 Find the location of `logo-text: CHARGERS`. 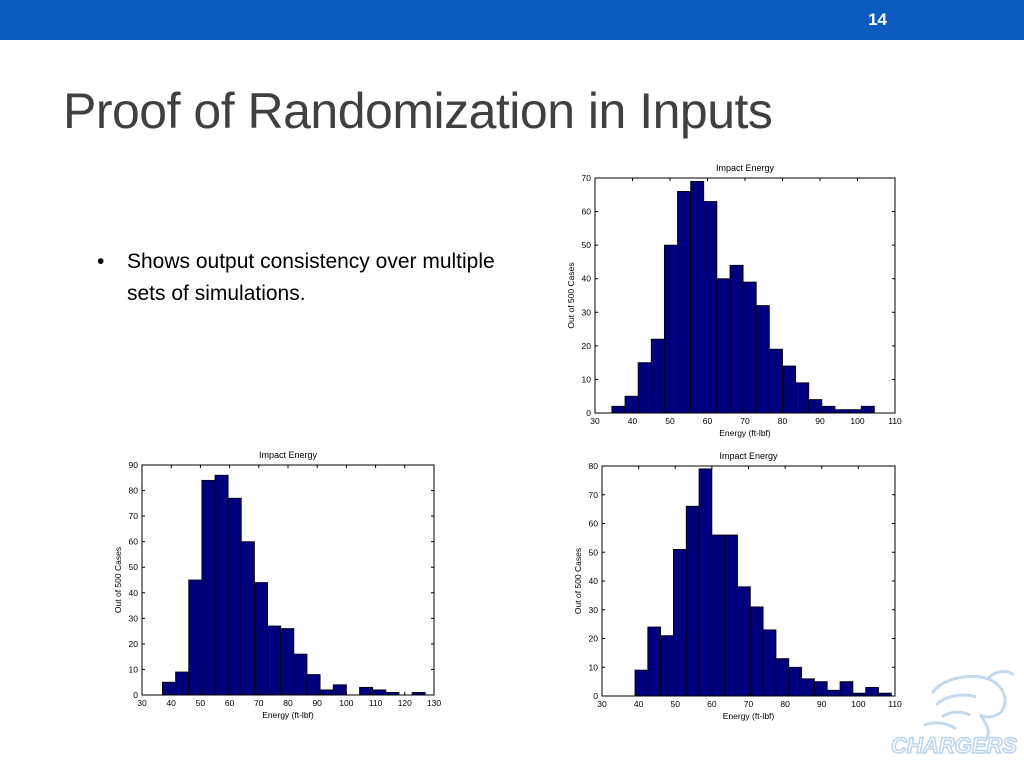

logo-text: CHARGERS is located at coordinates (954, 745).